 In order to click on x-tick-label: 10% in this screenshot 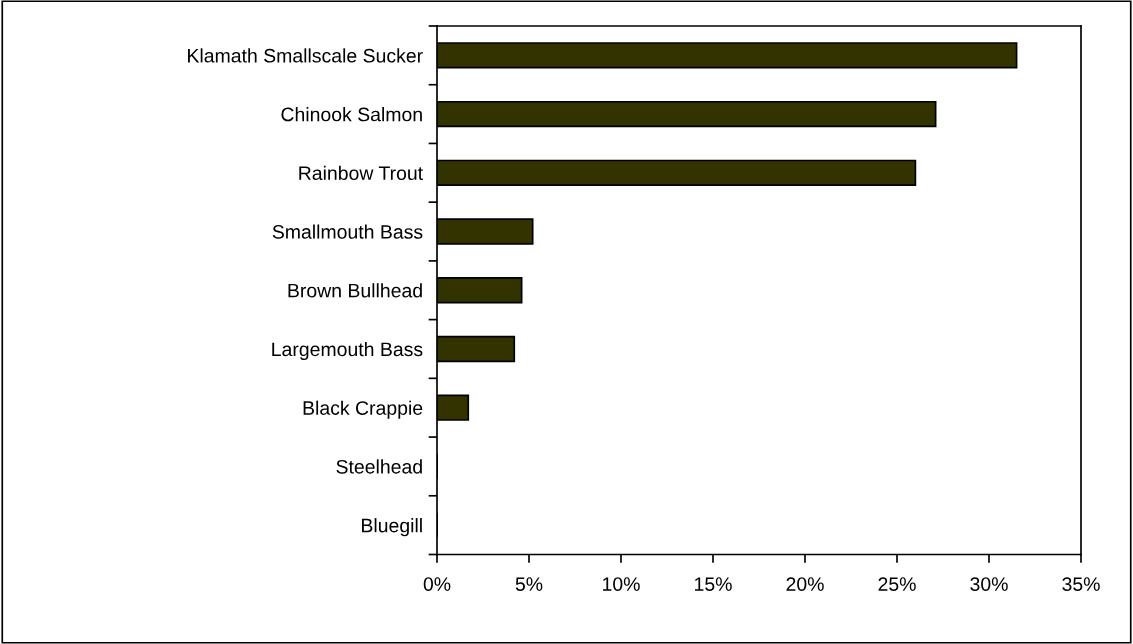, I will do `click(621, 584)`.